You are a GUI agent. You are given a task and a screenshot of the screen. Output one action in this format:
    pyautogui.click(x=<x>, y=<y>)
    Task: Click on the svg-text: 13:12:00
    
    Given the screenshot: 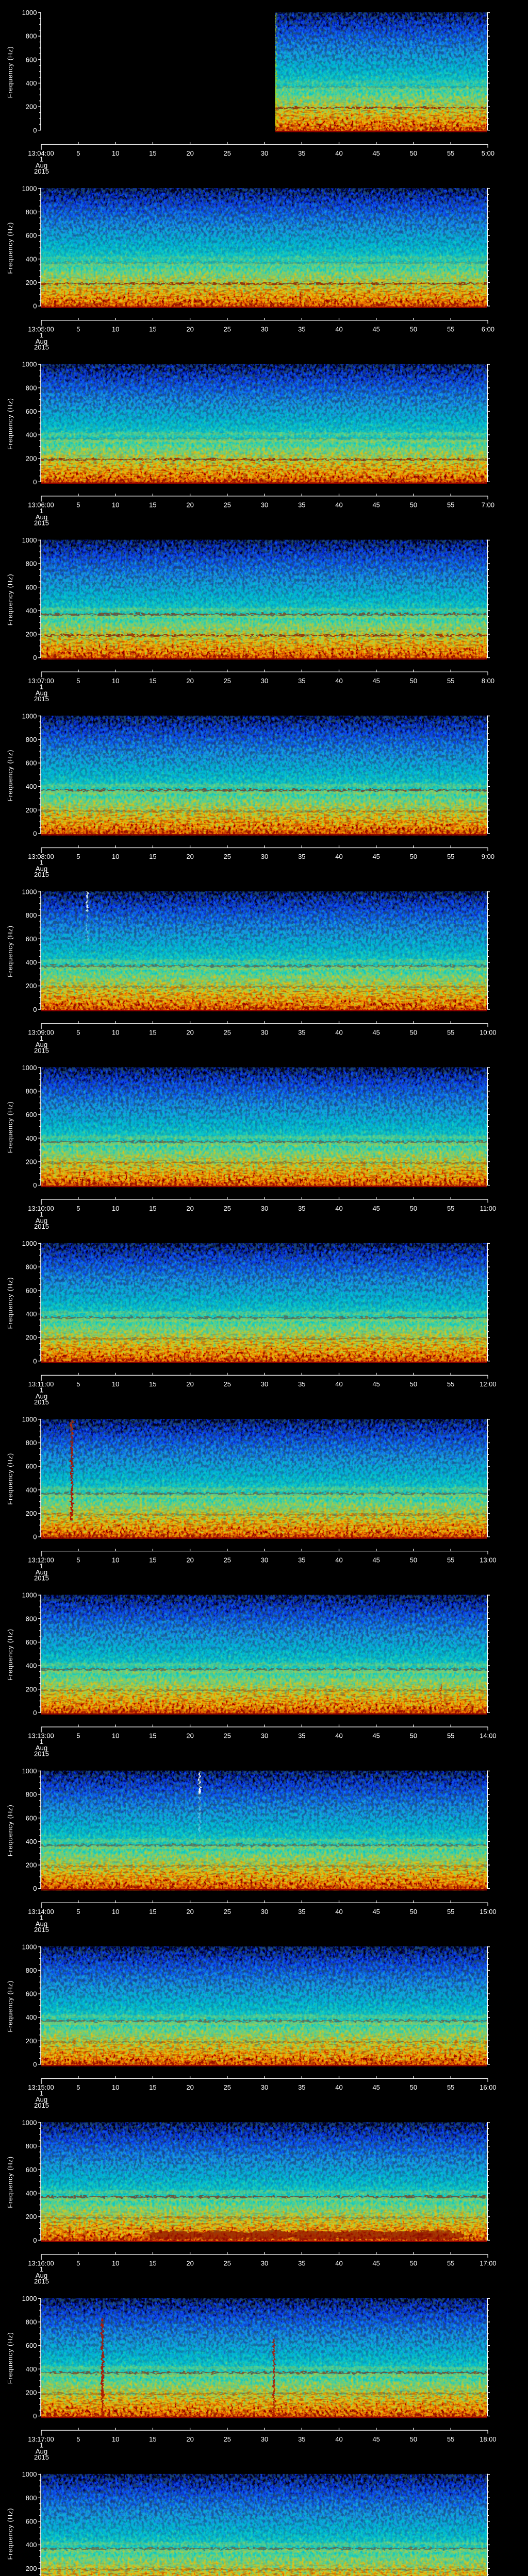 What is the action you would take?
    pyautogui.click(x=41, y=1560)
    